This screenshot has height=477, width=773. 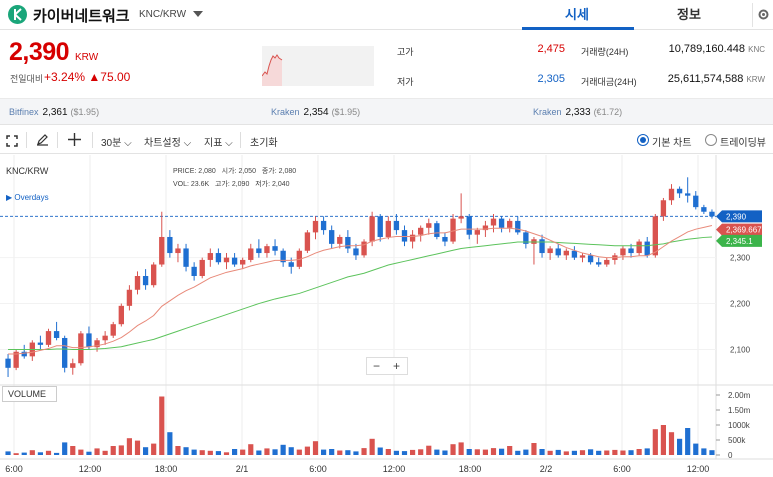 I want to click on ohlc-open: 2,050, so click(x=247, y=171).